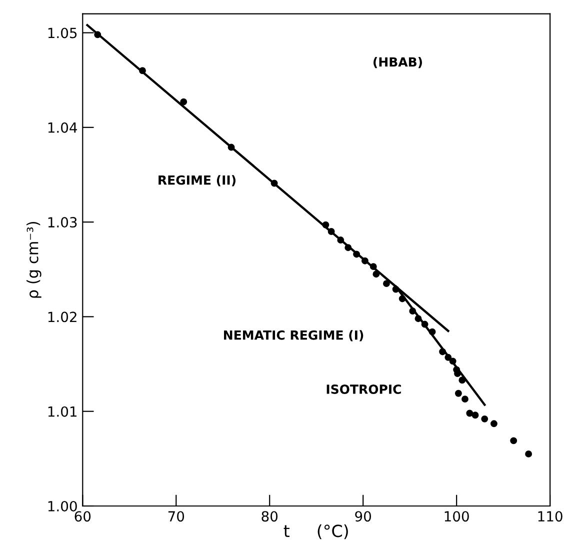 The height and width of the screenshot is (553, 570). What do you see at coordinates (197, 180) in the screenshot?
I see `annotation: REGIME (II)` at bounding box center [197, 180].